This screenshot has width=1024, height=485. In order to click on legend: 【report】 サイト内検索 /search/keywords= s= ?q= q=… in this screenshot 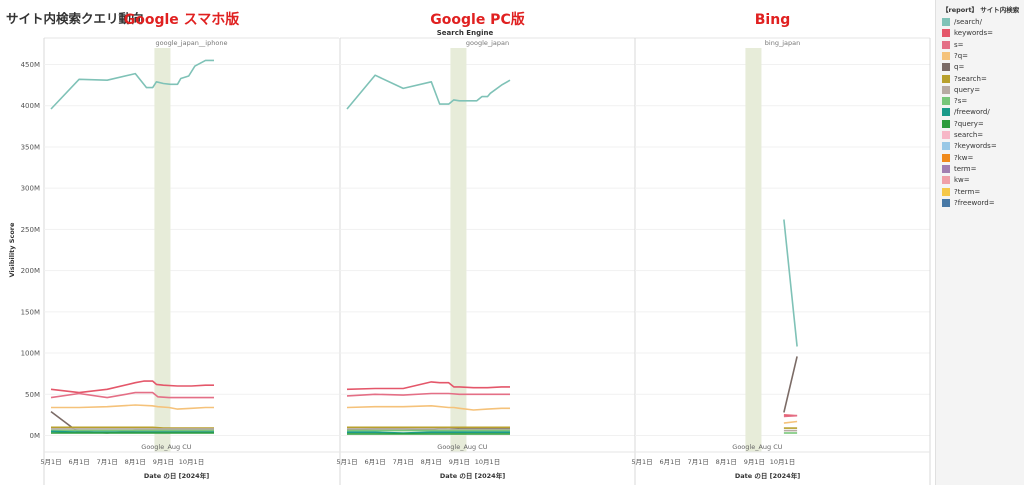, I will do `click(979, 242)`.